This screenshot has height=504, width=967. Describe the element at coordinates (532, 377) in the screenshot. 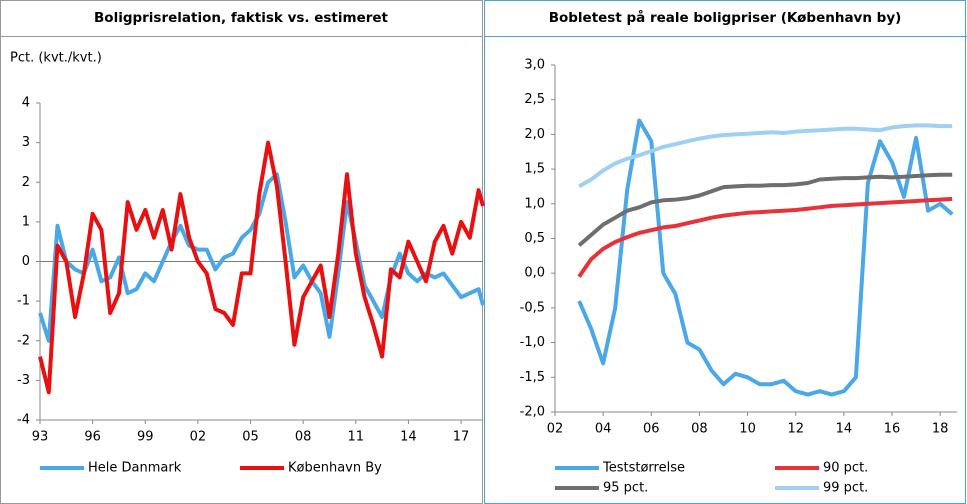

I see `y-tick-label: -1,5` at that location.